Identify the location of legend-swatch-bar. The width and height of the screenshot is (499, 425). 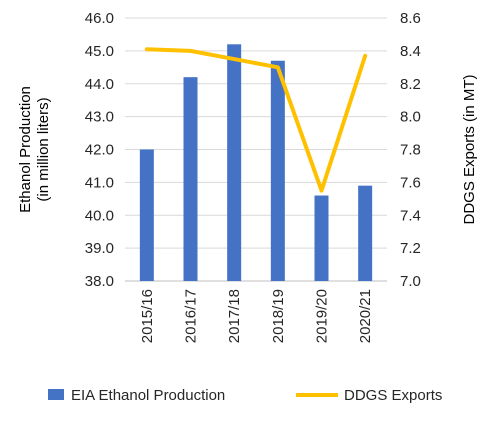
(56, 394).